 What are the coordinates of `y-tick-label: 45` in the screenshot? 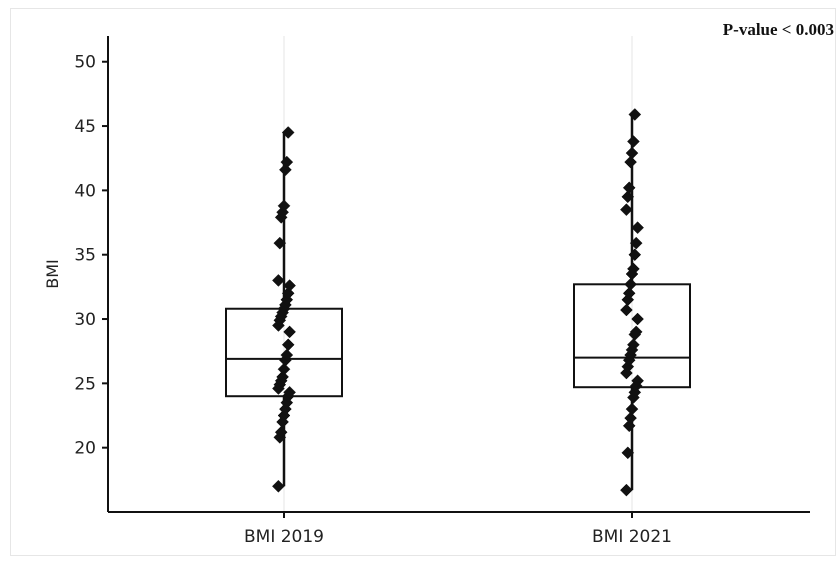 It's located at (85, 127).